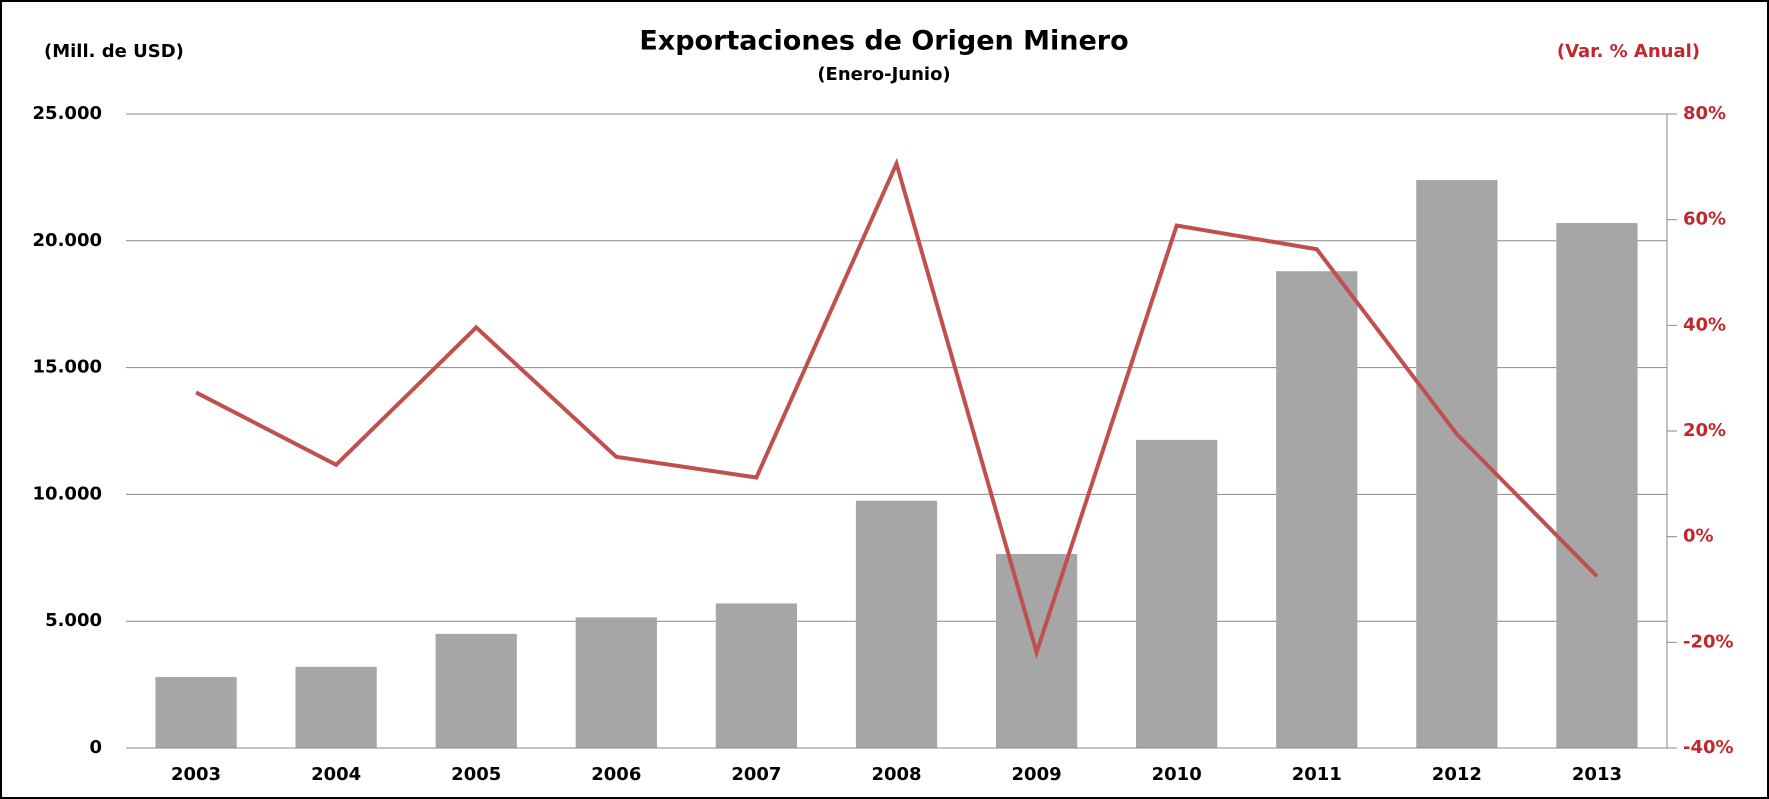 This screenshot has height=799, width=1769. What do you see at coordinates (616, 774) in the screenshot?
I see `x-tick-label: 2006` at bounding box center [616, 774].